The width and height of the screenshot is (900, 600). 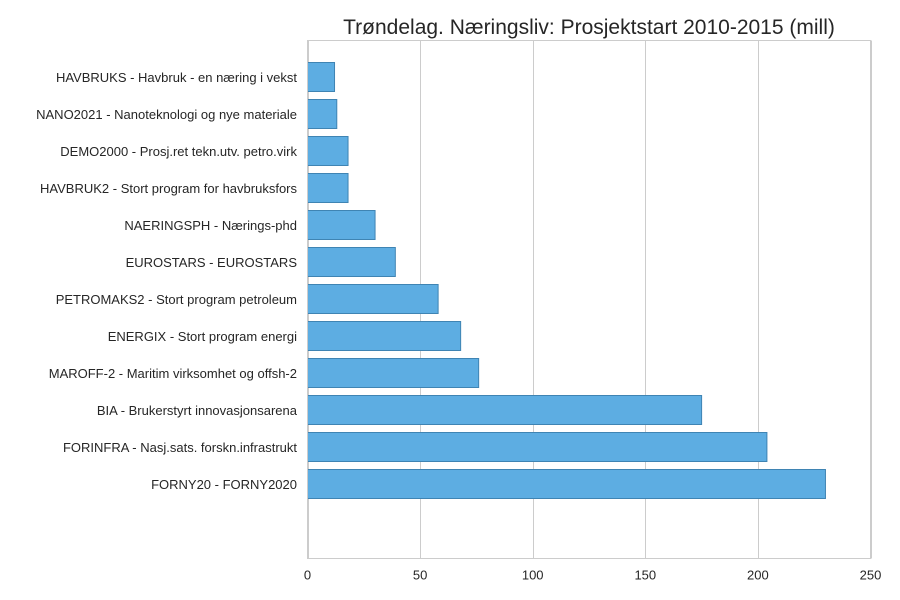 What do you see at coordinates (645, 575) in the screenshot?
I see `x-tick-label: 150` at bounding box center [645, 575].